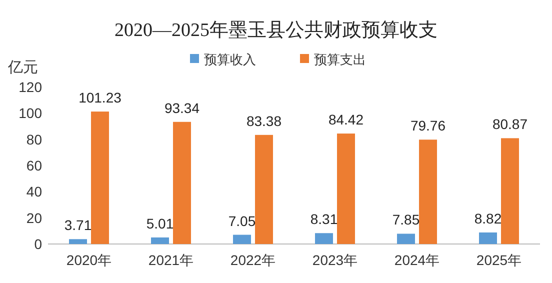 The width and height of the screenshot is (552, 283). Describe the element at coordinates (335, 260) in the screenshot. I see `x-tick-label: 2023年` at that location.